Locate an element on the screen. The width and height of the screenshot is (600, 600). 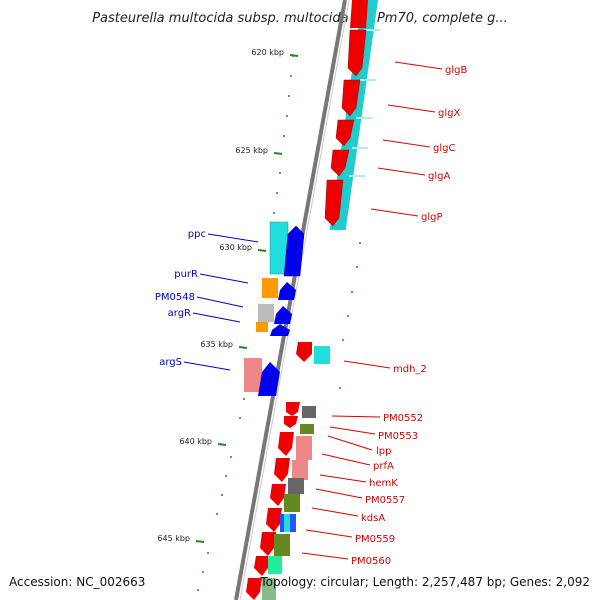
gene-label-PM0553: PM0553 is located at coordinates (398, 436).